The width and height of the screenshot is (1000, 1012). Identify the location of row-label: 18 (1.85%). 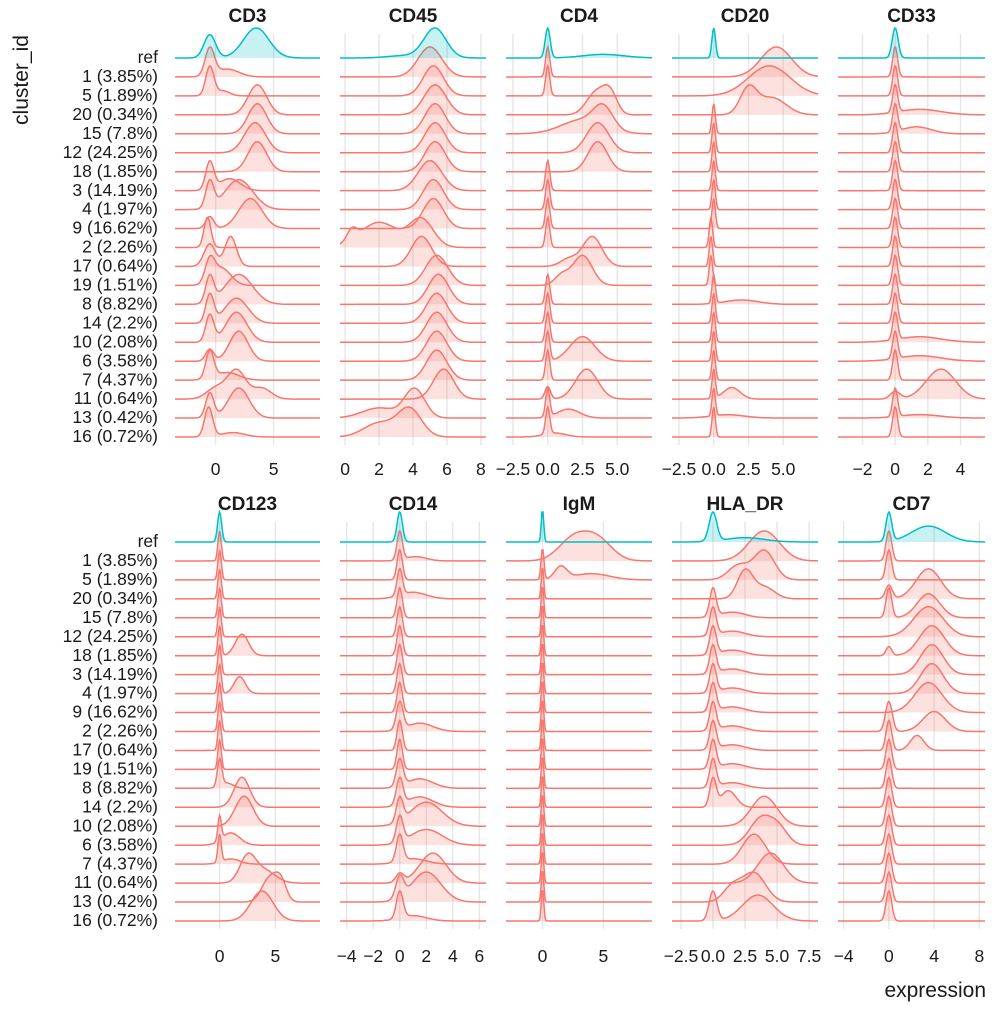
(115, 655).